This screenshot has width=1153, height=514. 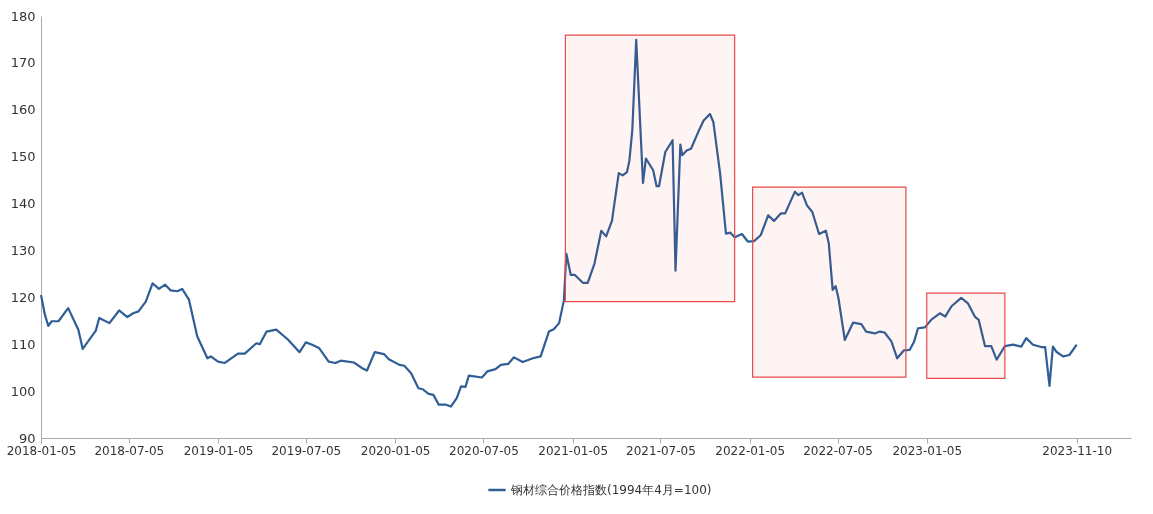 I want to click on y-tick-label: 140, so click(x=23, y=204).